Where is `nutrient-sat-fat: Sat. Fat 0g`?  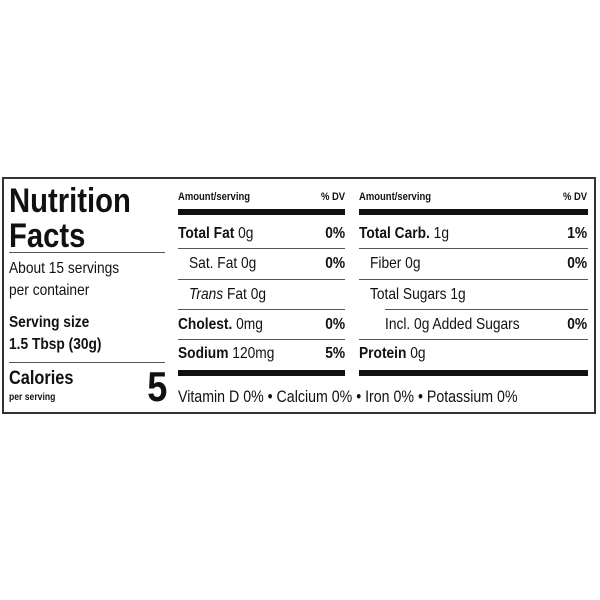
nutrient-sat-fat: Sat. Fat 0g is located at coordinates (223, 263).